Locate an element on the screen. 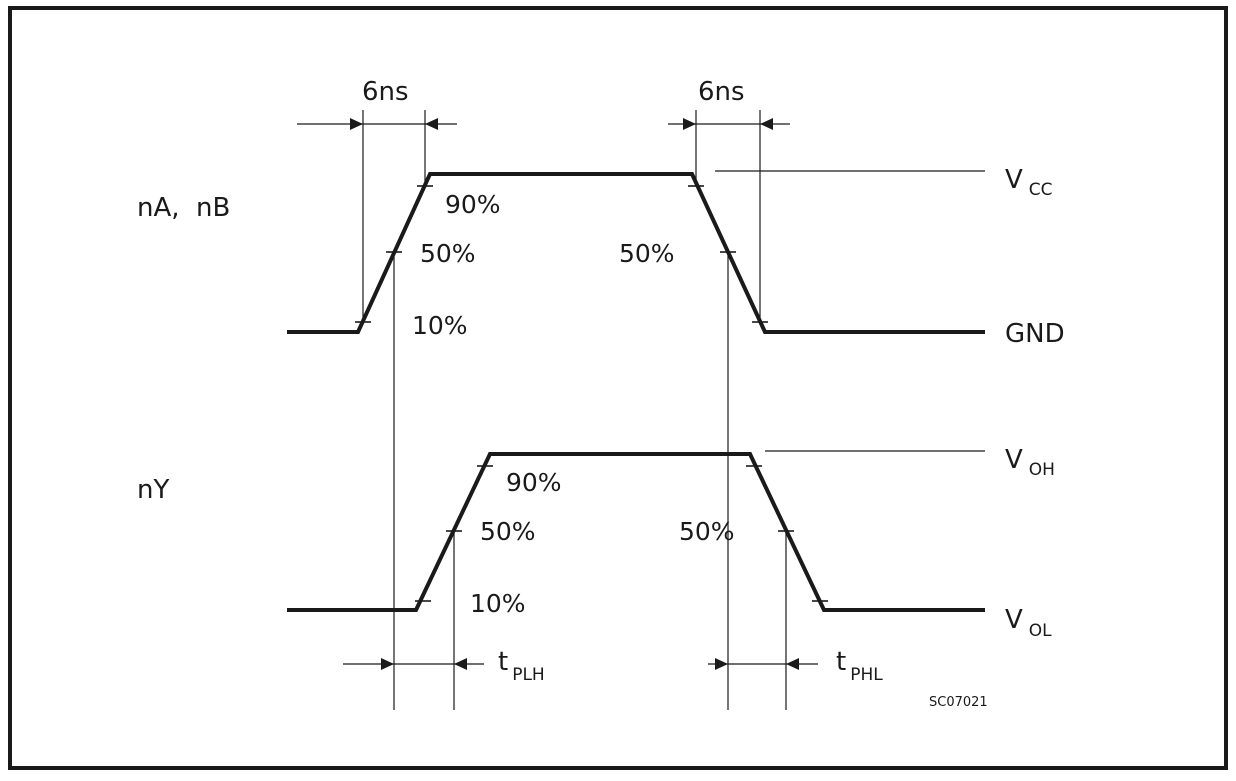 This screenshot has width=1236, height=781. input-fall-50-label: 50% is located at coordinates (647, 253).